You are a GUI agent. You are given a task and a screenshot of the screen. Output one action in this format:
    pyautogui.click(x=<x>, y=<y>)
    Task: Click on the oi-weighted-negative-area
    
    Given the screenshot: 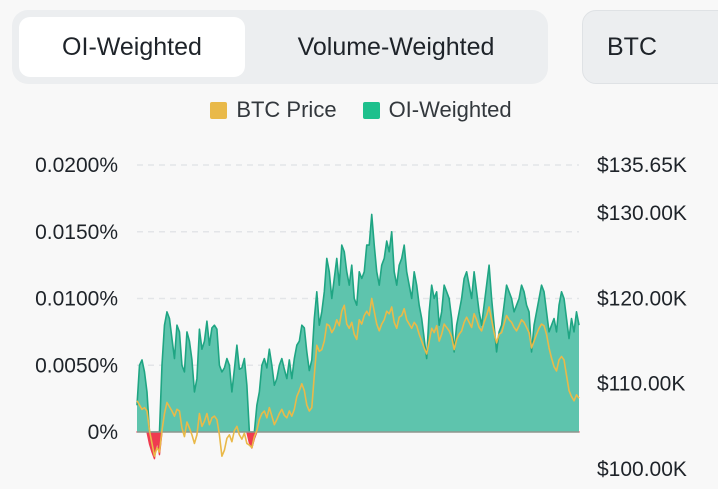 What is the action you would take?
    pyautogui.click(x=358, y=445)
    